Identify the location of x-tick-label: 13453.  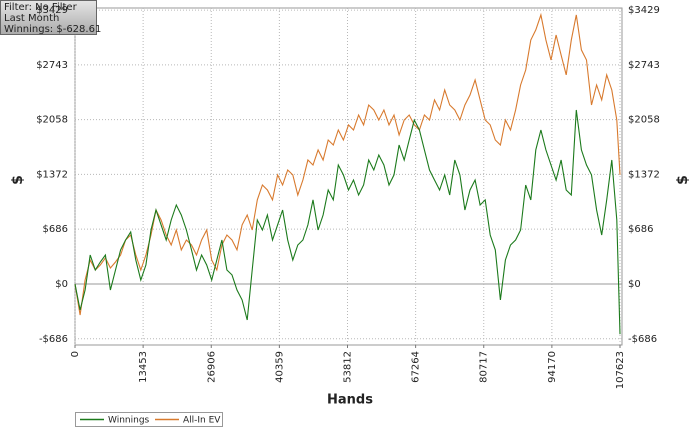
(143, 367).